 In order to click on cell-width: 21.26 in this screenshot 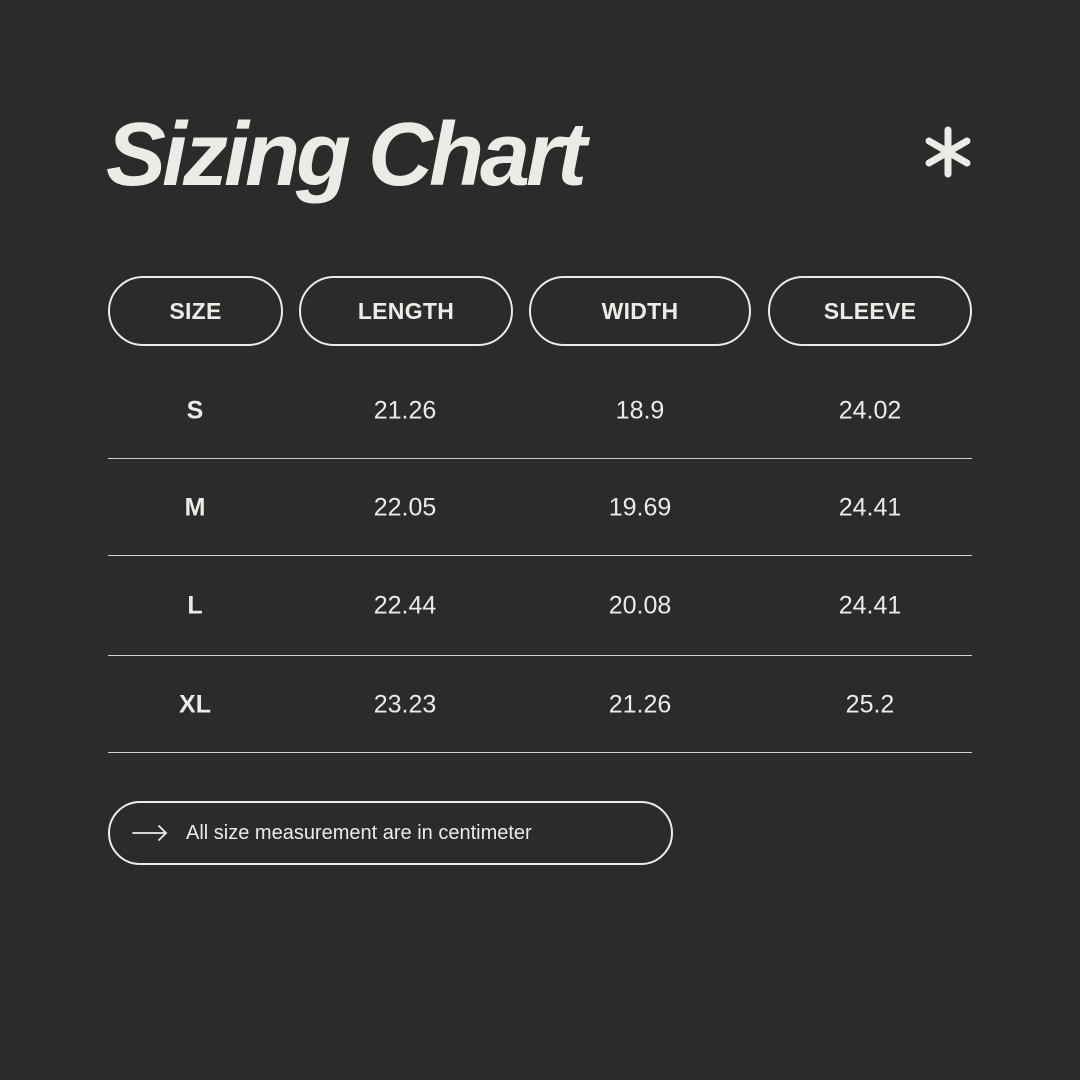, I will do `click(640, 704)`.